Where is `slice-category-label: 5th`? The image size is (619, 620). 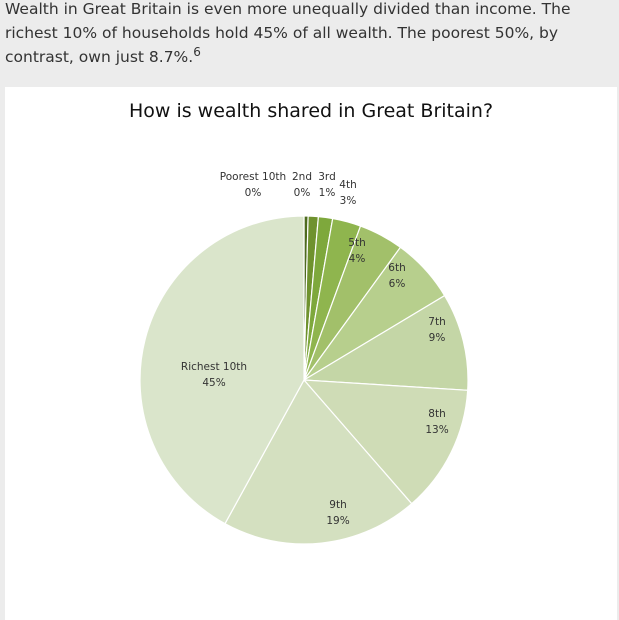
slice-category-label: 5th is located at coordinates (356, 243).